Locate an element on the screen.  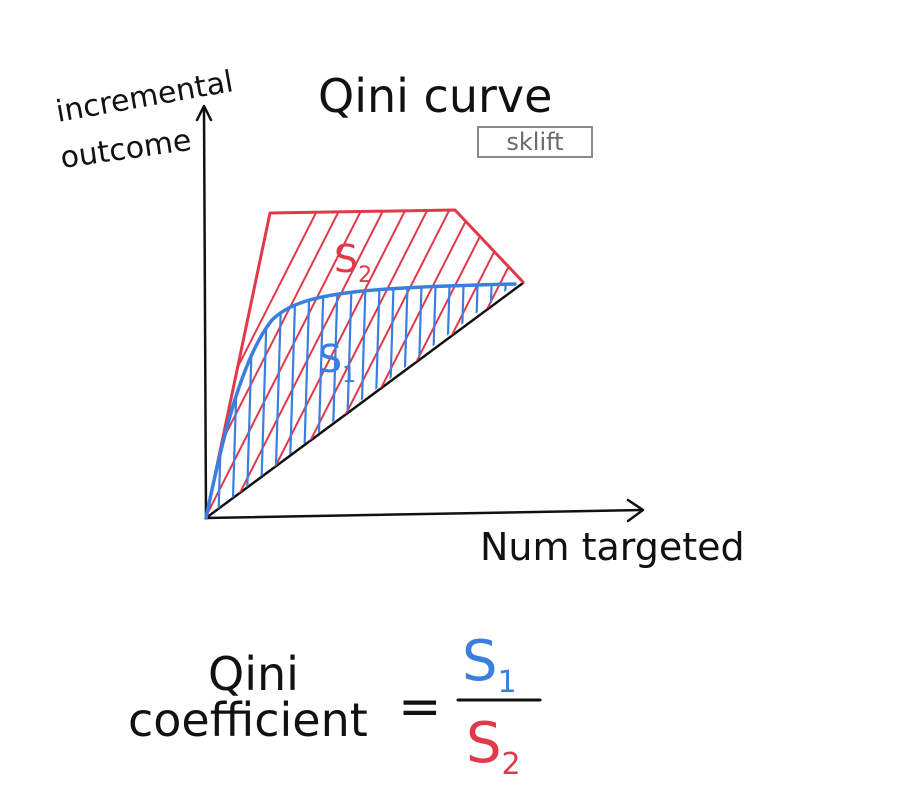
sklift-badge-text: sklift is located at coordinates (534, 142).